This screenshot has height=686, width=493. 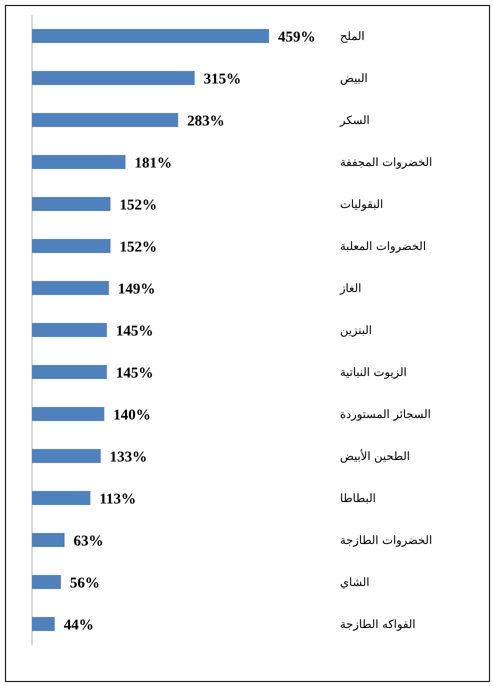 What do you see at coordinates (89, 542) in the screenshot?
I see `data-label: 63%` at bounding box center [89, 542].